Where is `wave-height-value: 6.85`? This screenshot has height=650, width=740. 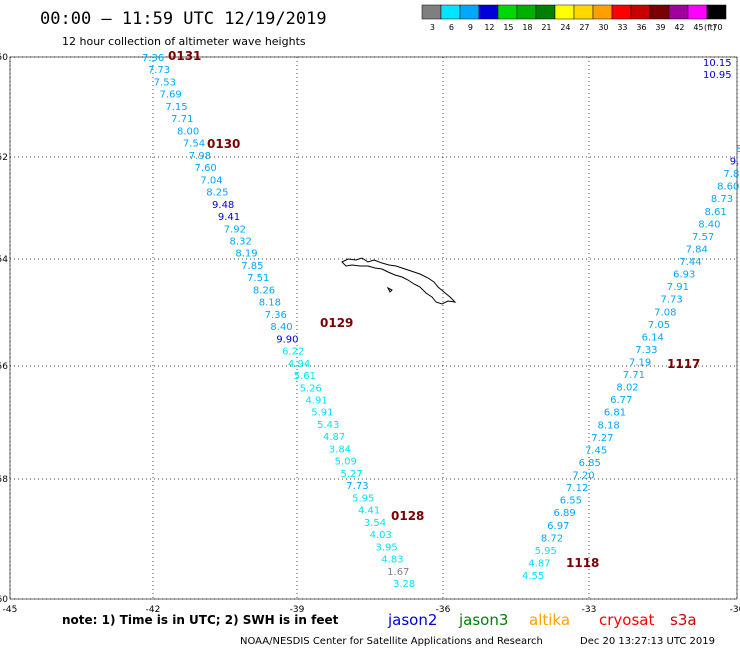
wave-height-value: 6.85 is located at coordinates (590, 463).